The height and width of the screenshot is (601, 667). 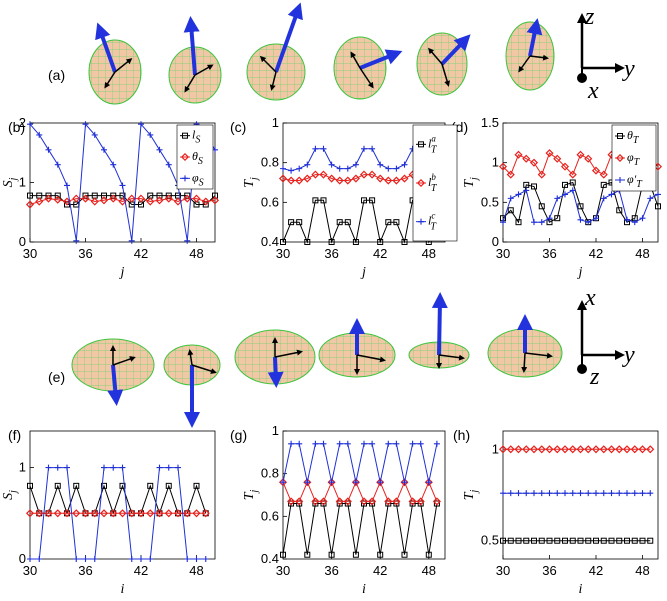 I want to click on x-tick-label-h: 42, so click(x=596, y=570).